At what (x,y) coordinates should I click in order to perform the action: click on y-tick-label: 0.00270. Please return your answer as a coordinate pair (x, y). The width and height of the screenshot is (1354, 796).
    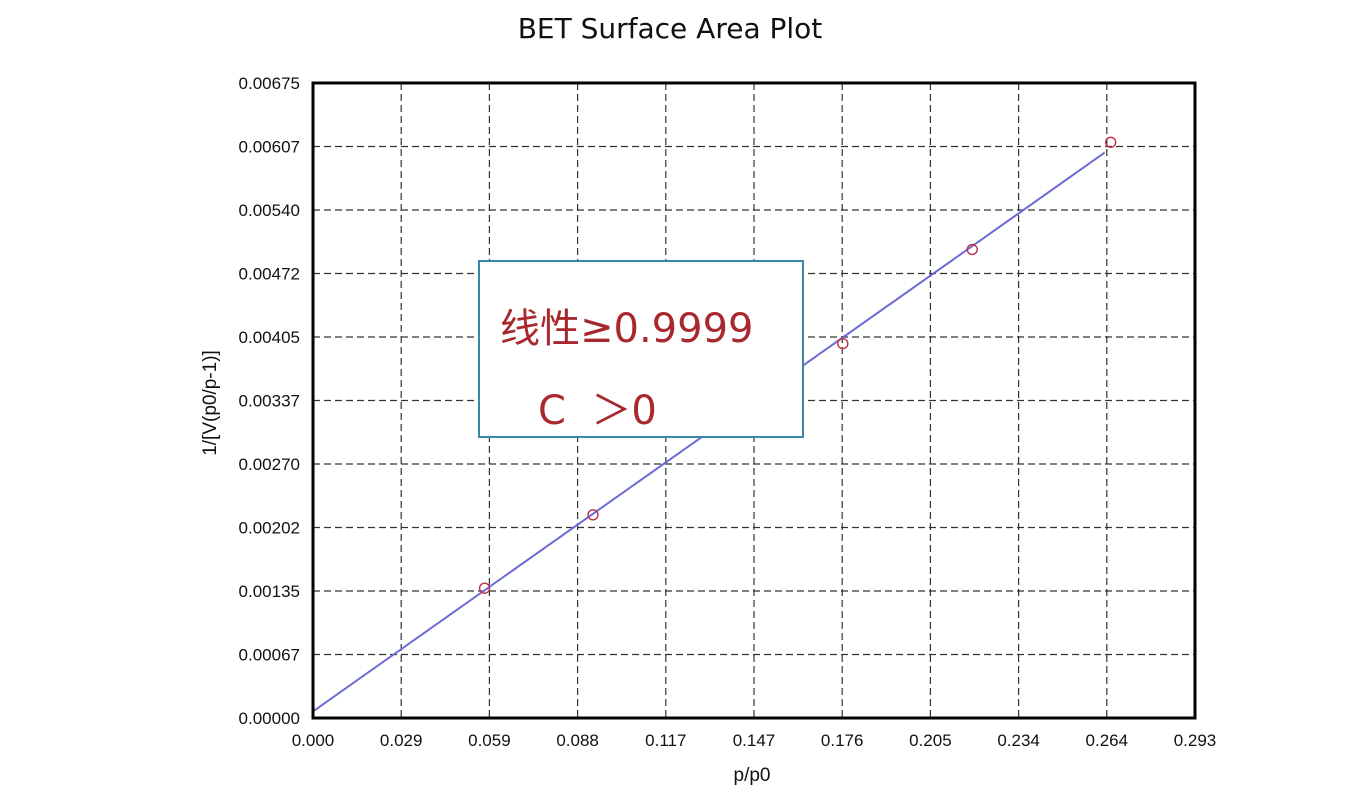
    Looking at the image, I should click on (269, 464).